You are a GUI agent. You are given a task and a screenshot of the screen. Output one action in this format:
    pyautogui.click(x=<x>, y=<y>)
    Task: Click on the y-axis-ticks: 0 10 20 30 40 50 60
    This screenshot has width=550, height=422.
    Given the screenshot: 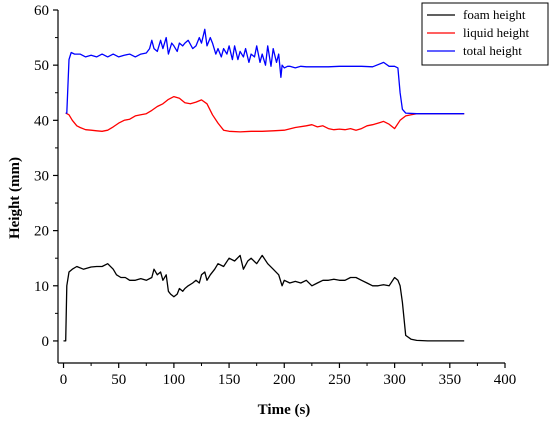 What is the action you would take?
    pyautogui.click(x=46, y=176)
    